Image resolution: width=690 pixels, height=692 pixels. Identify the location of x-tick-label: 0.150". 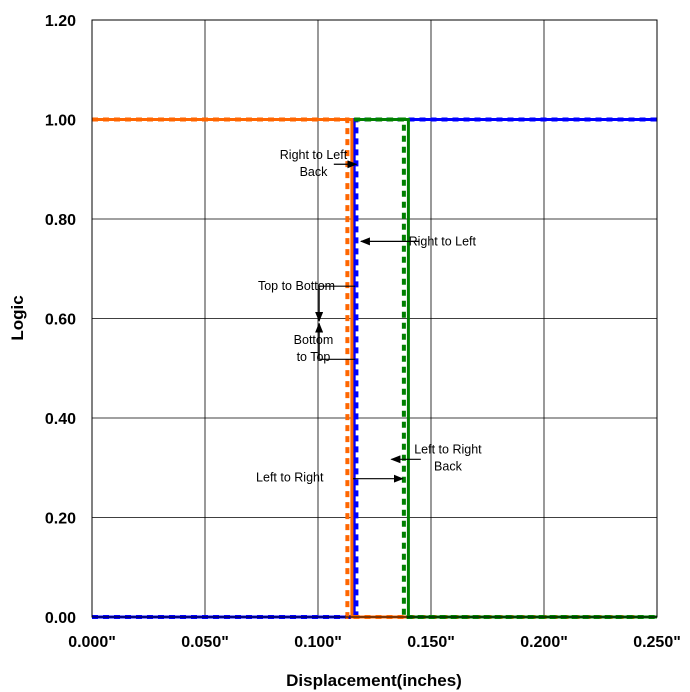
(431, 642).